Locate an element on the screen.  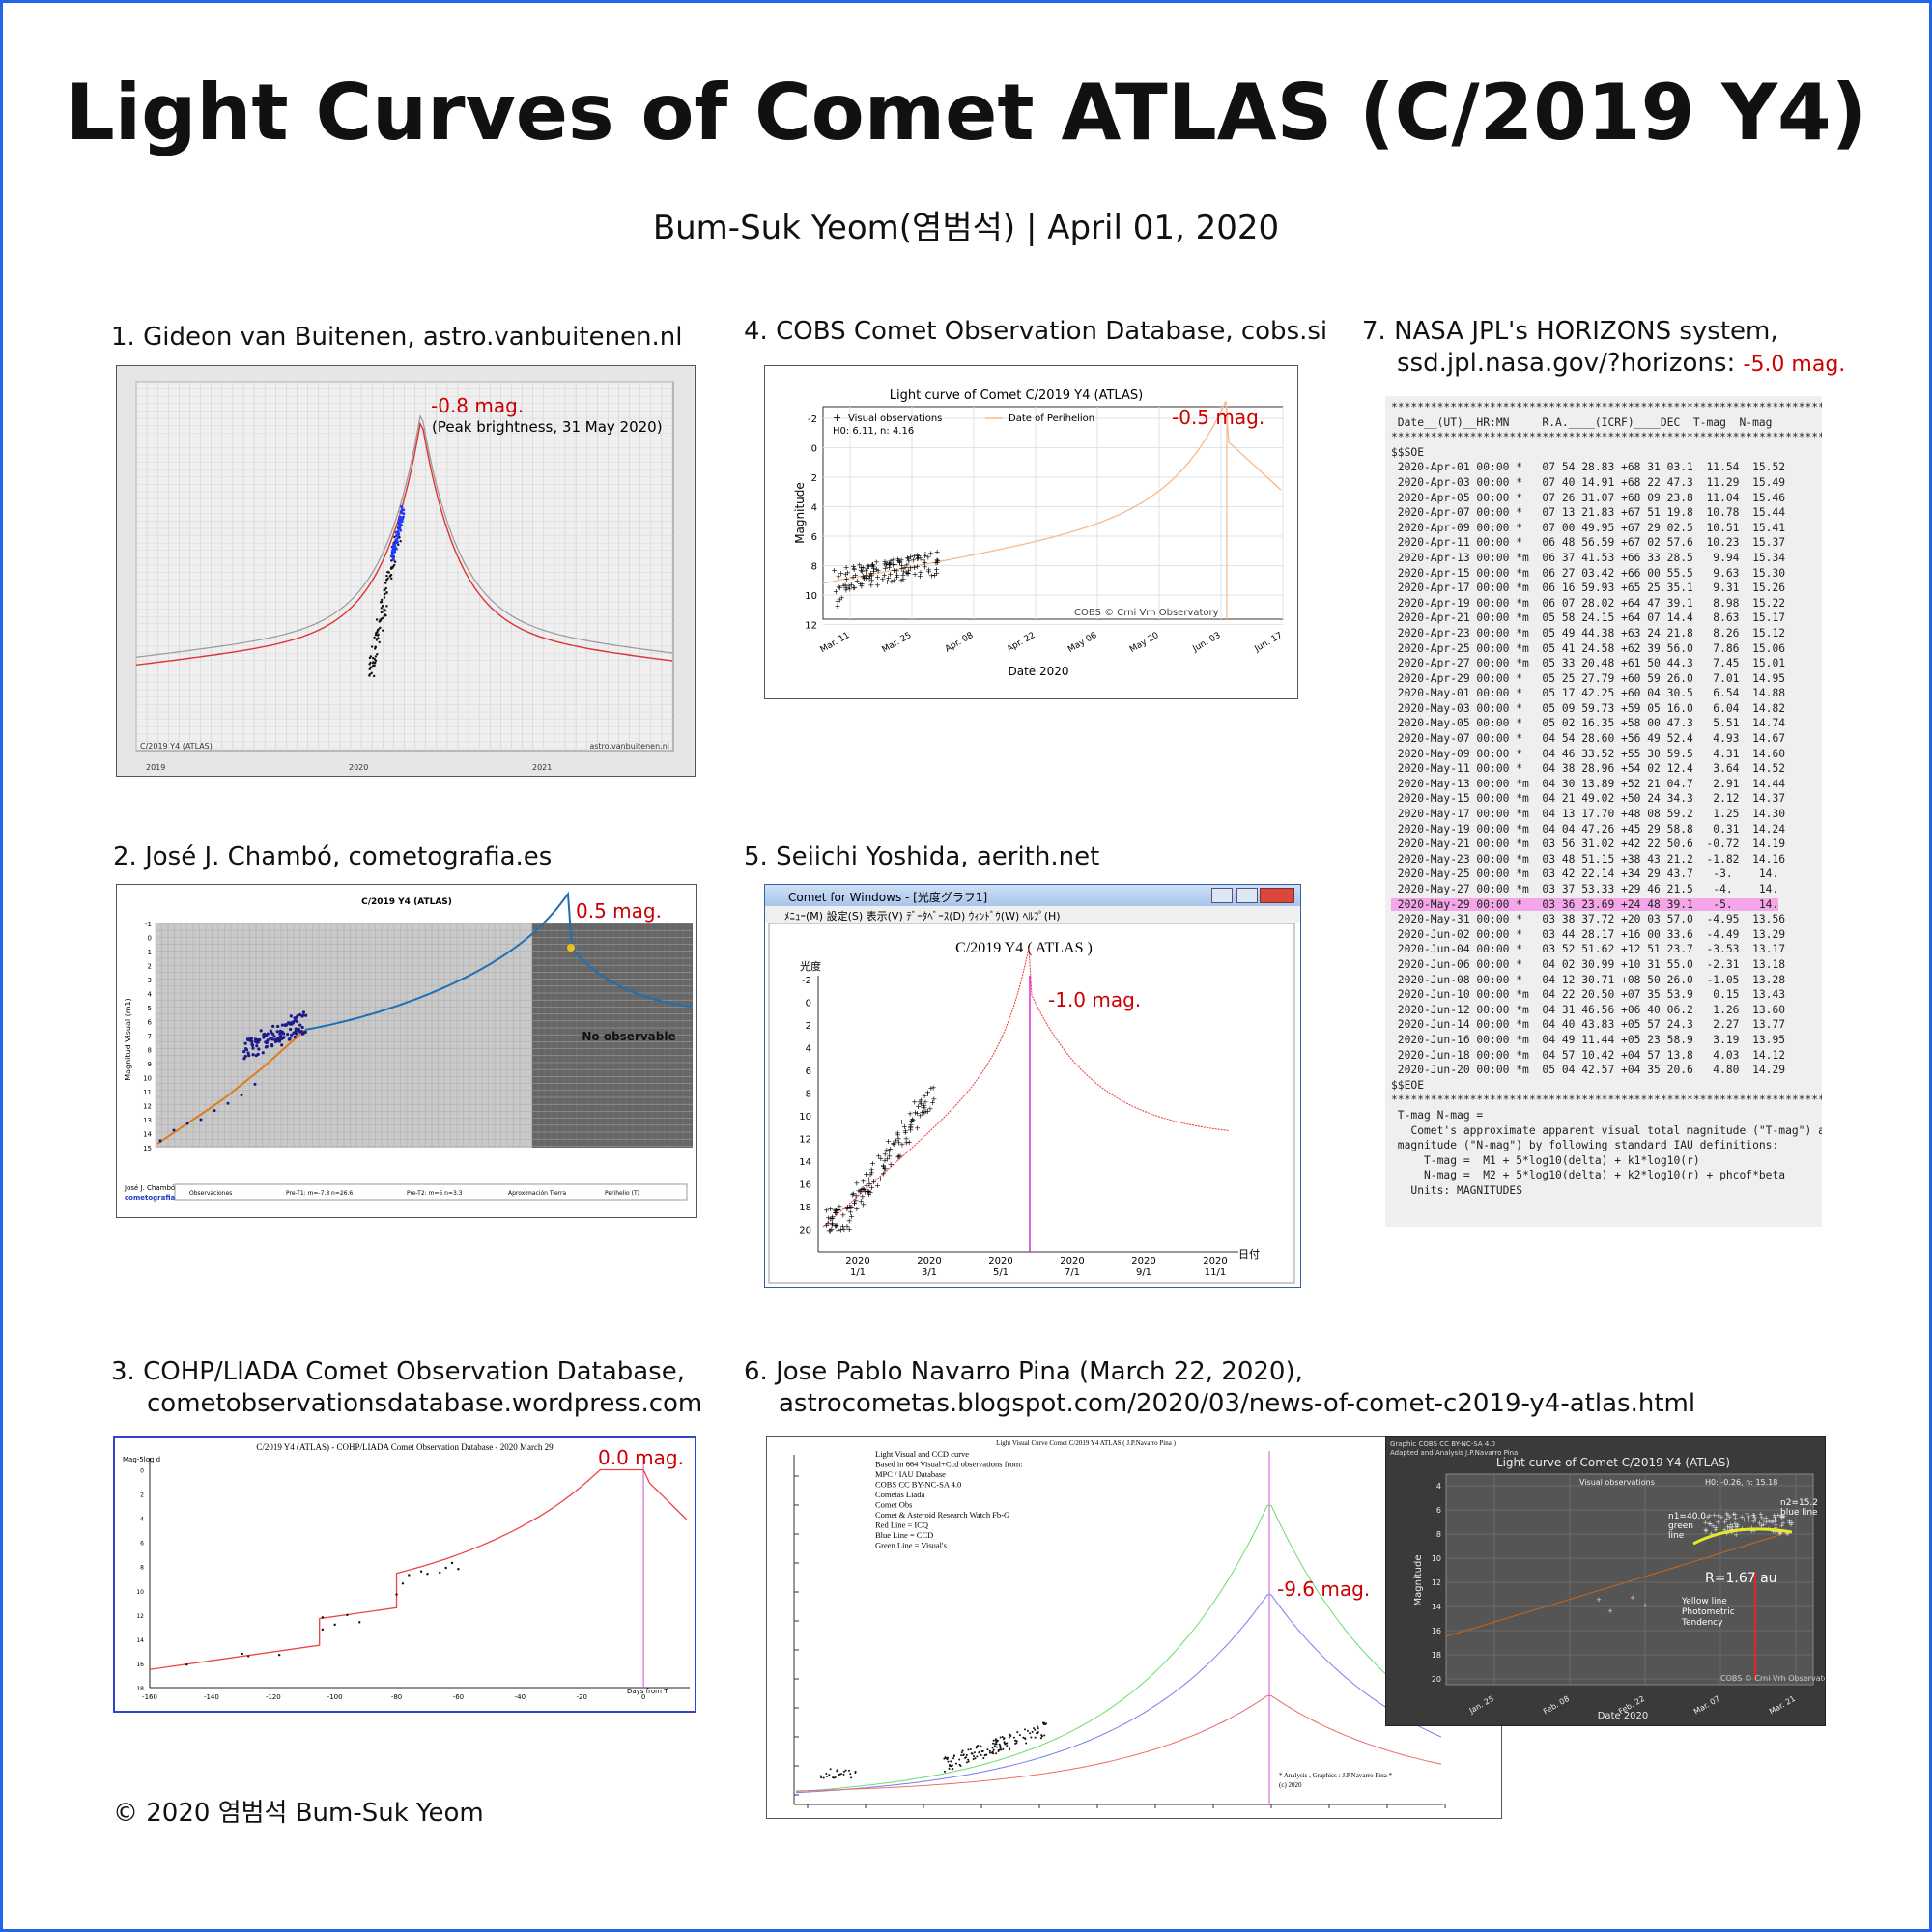
np-green-line is located at coordinates (1118, 1648).